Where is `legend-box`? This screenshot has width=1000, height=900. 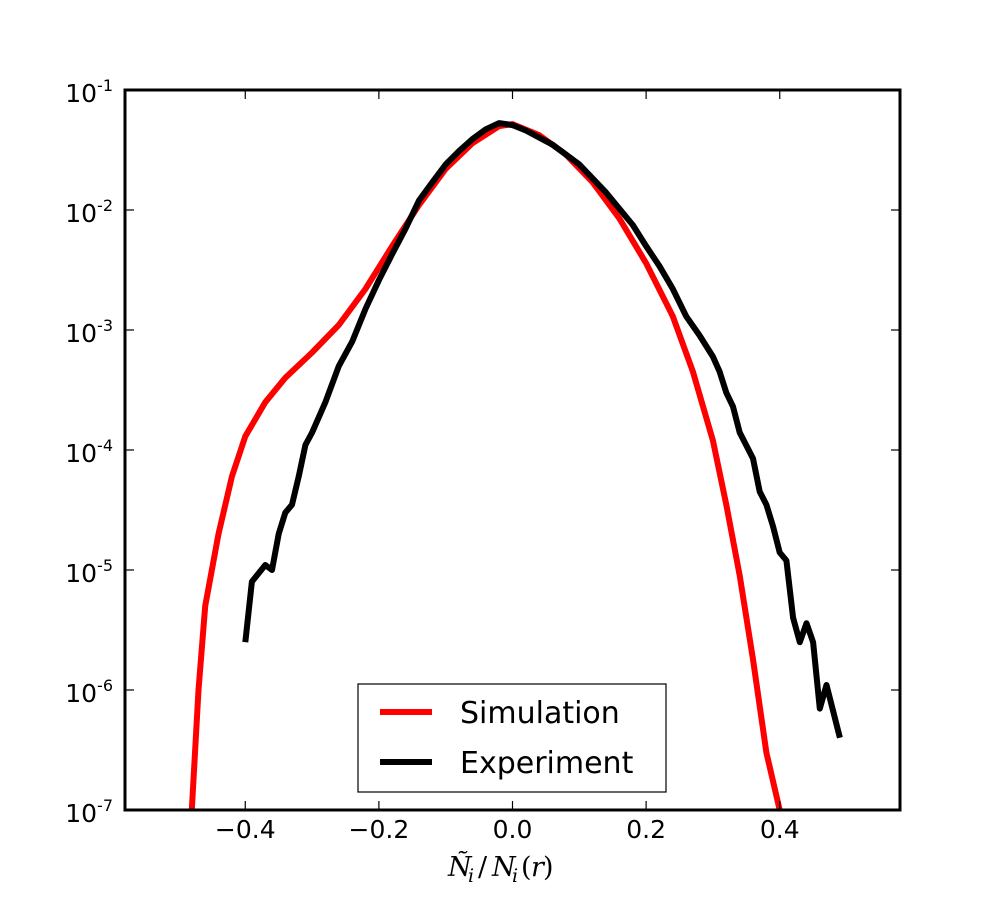
legend-box is located at coordinates (512, 738).